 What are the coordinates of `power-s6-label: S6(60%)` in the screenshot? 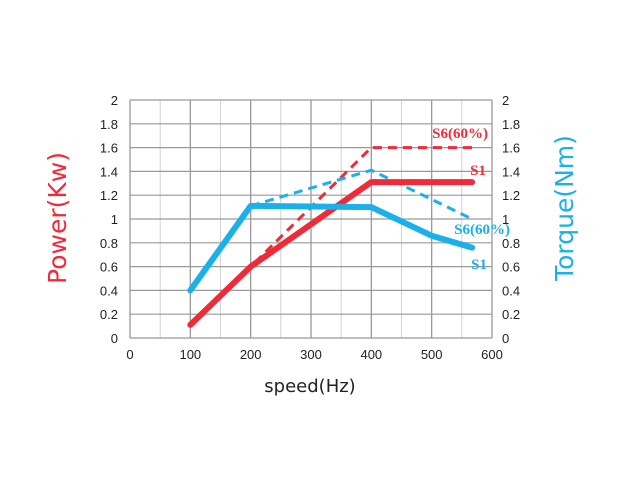 It's located at (460, 134).